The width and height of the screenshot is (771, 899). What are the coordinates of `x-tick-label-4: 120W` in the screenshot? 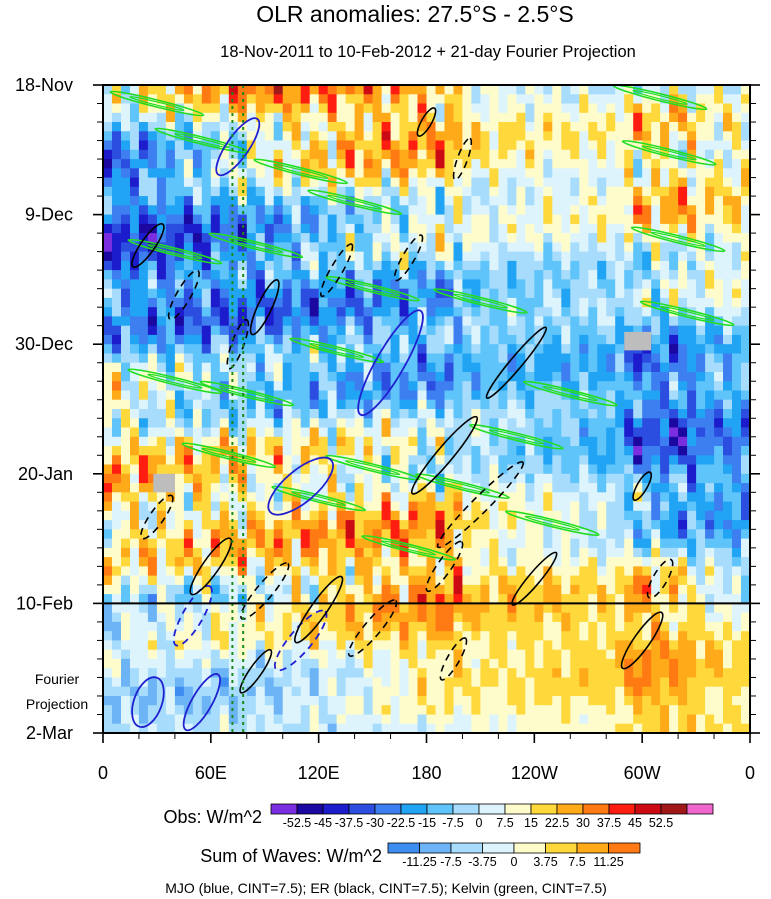 It's located at (534, 773).